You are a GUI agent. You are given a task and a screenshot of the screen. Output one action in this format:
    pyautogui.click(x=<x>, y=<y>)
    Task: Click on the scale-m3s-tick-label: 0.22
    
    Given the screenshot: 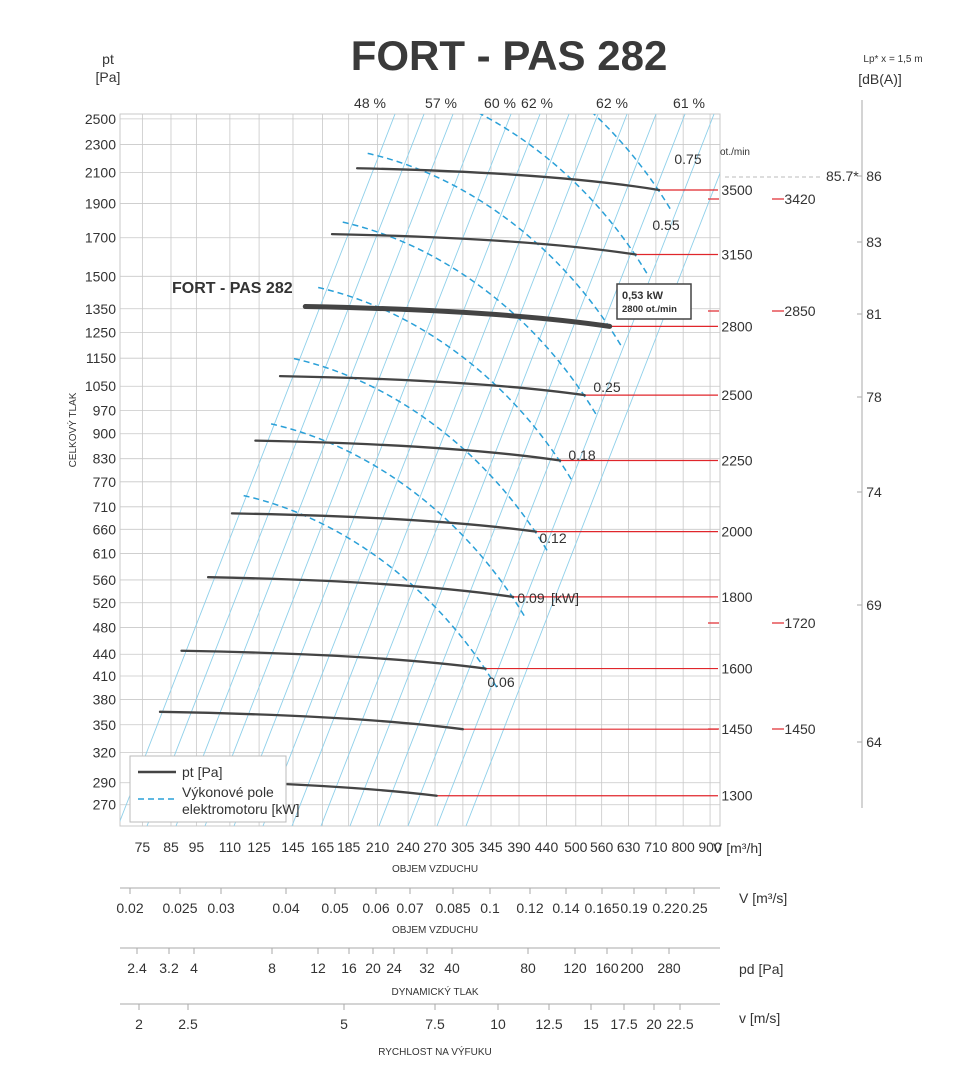 What is the action you would take?
    pyautogui.click(x=665, y=908)
    